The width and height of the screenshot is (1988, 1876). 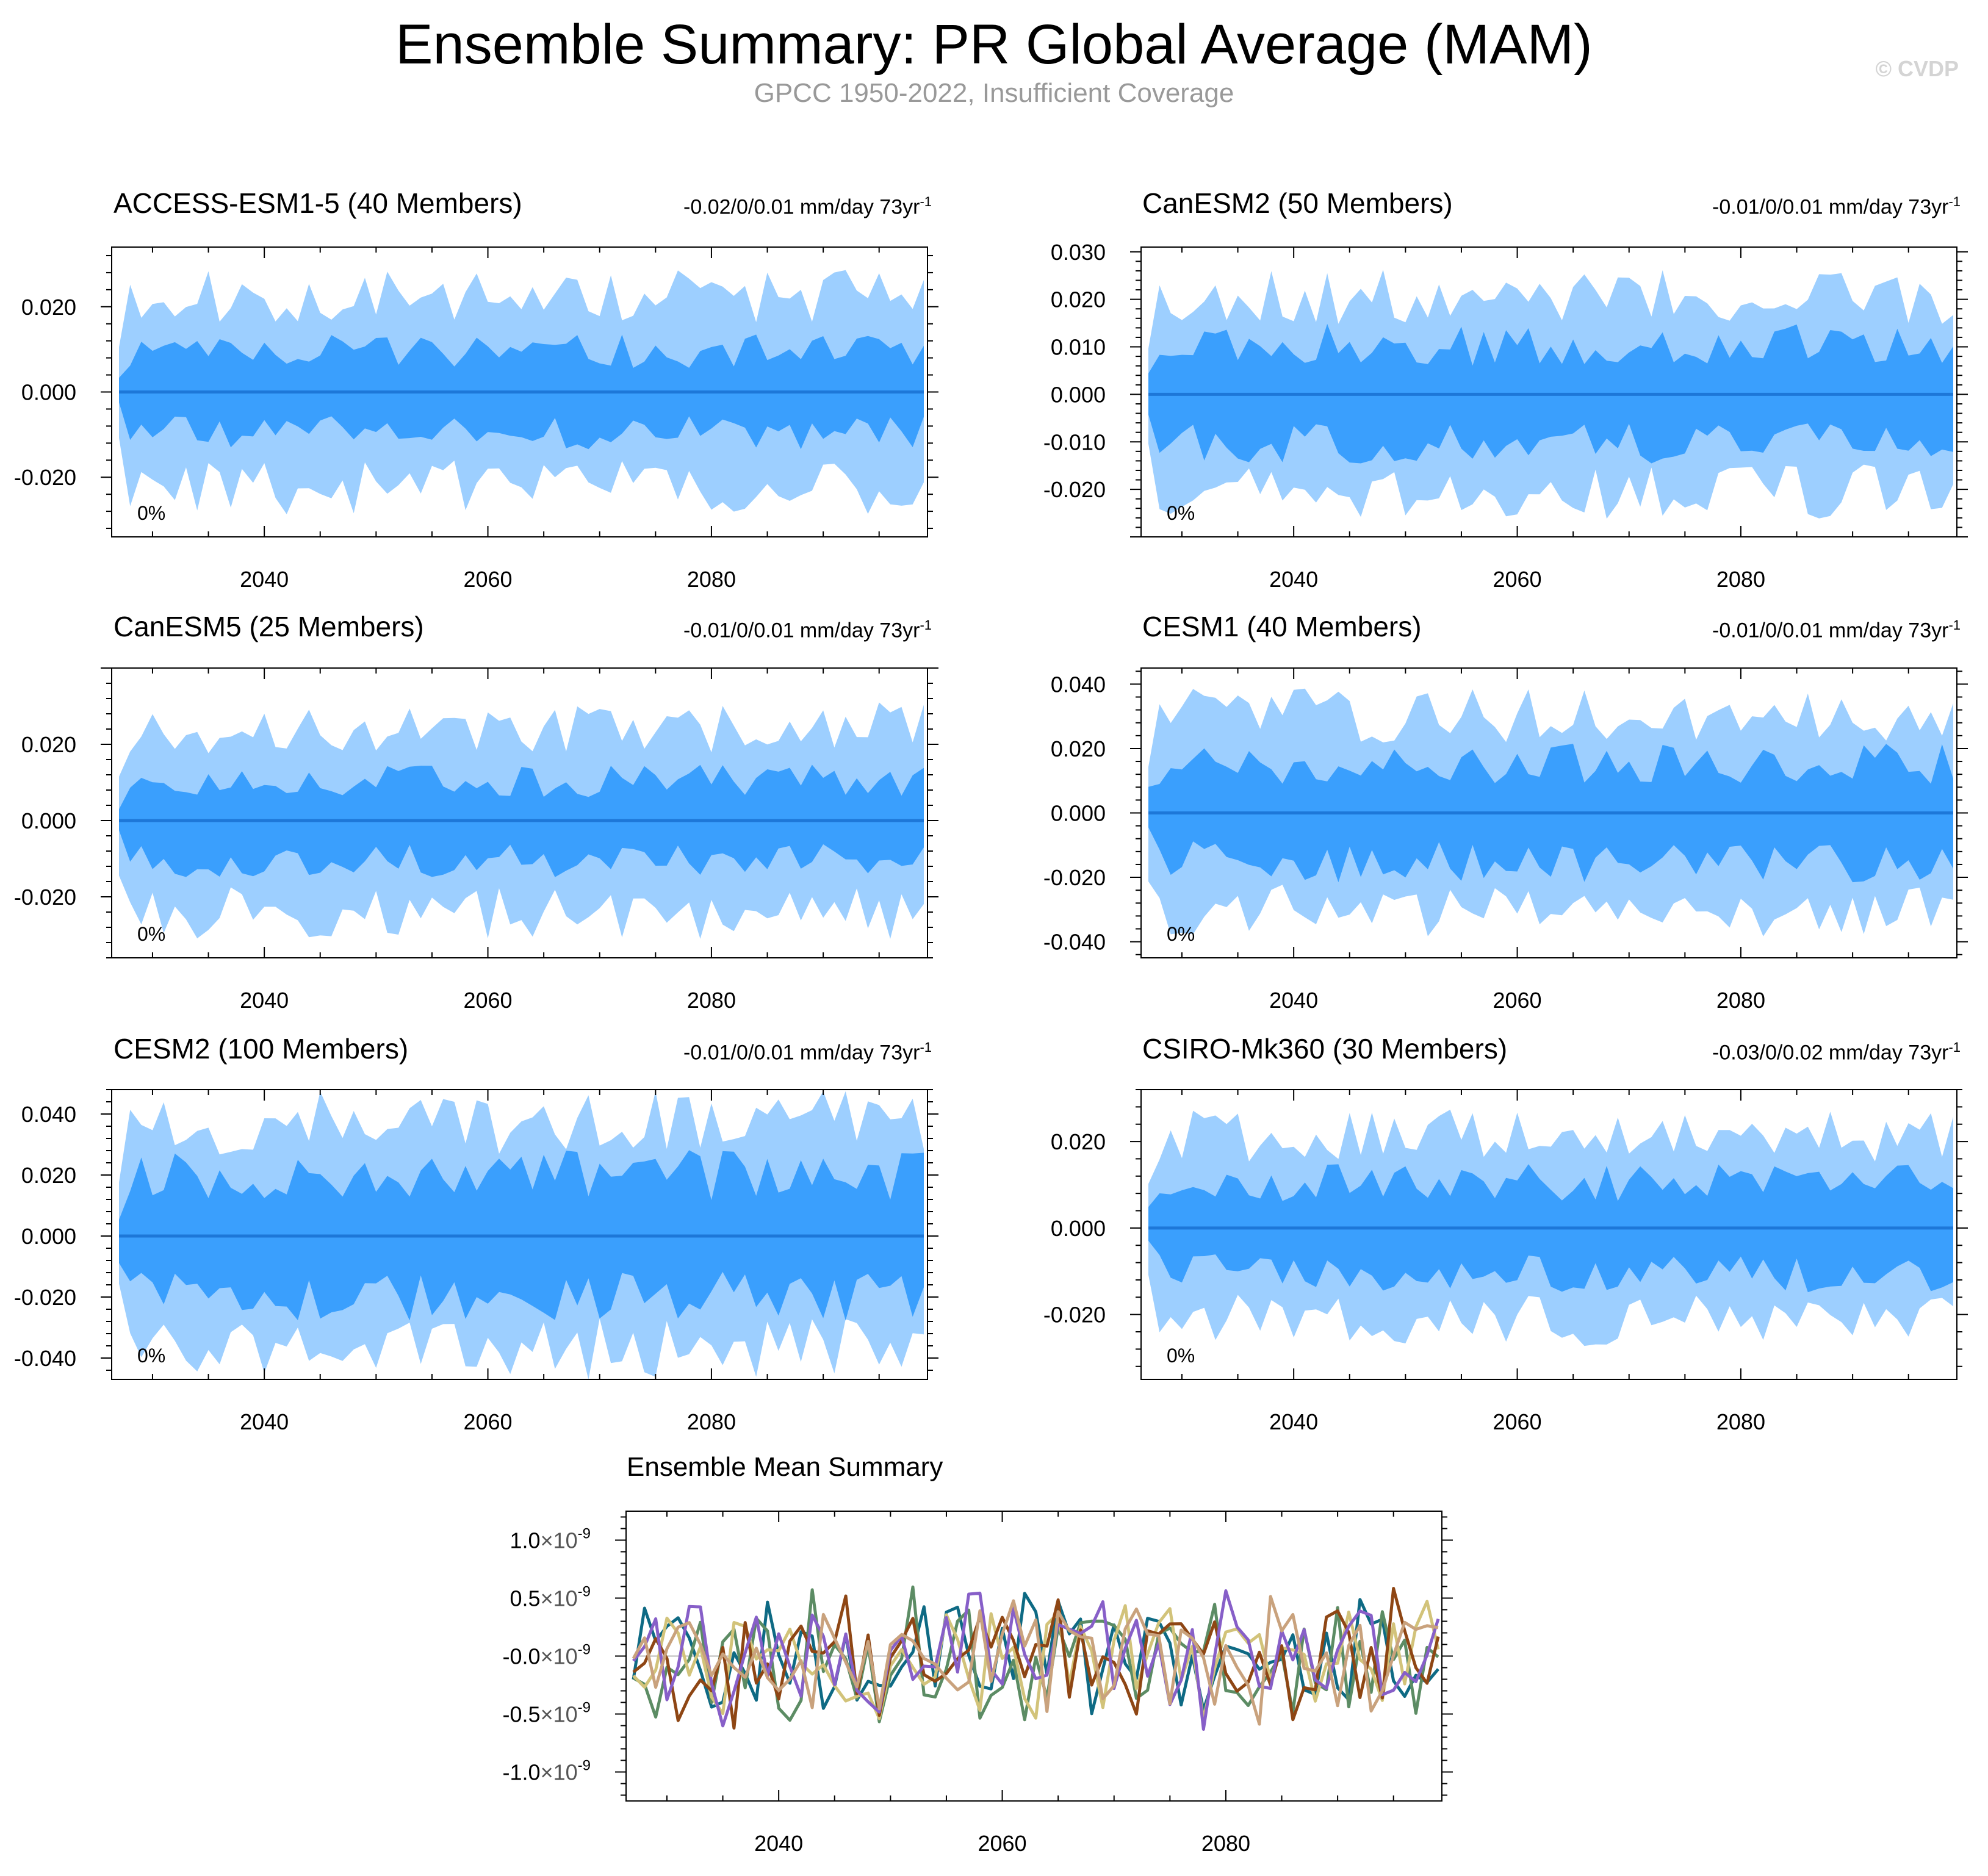 I want to click on panel-cesm2-ytick-label: 0.040, so click(x=48, y=1114).